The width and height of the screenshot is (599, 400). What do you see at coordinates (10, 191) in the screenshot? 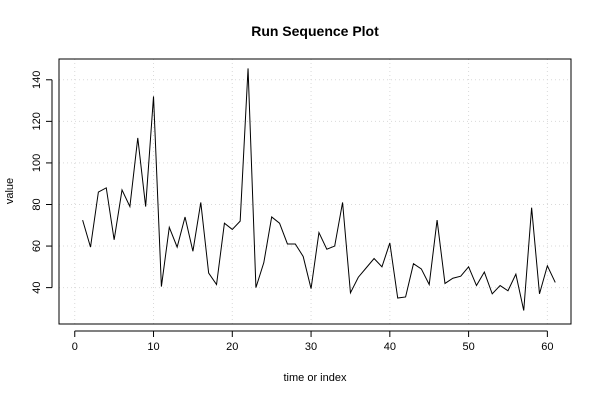
I see `y-axis-label: value` at bounding box center [10, 191].